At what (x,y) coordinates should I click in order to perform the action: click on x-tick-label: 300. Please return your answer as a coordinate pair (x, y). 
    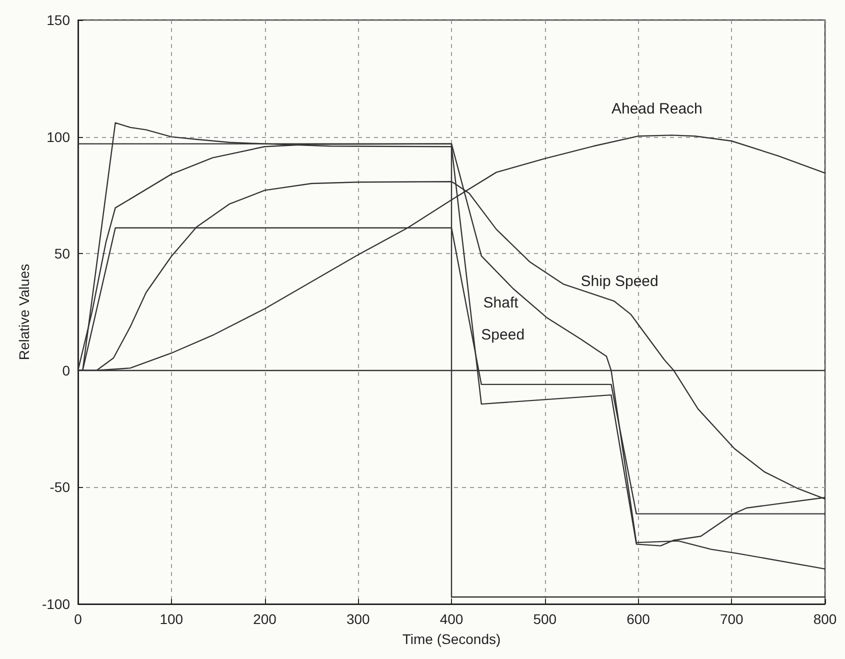
    Looking at the image, I should click on (358, 619).